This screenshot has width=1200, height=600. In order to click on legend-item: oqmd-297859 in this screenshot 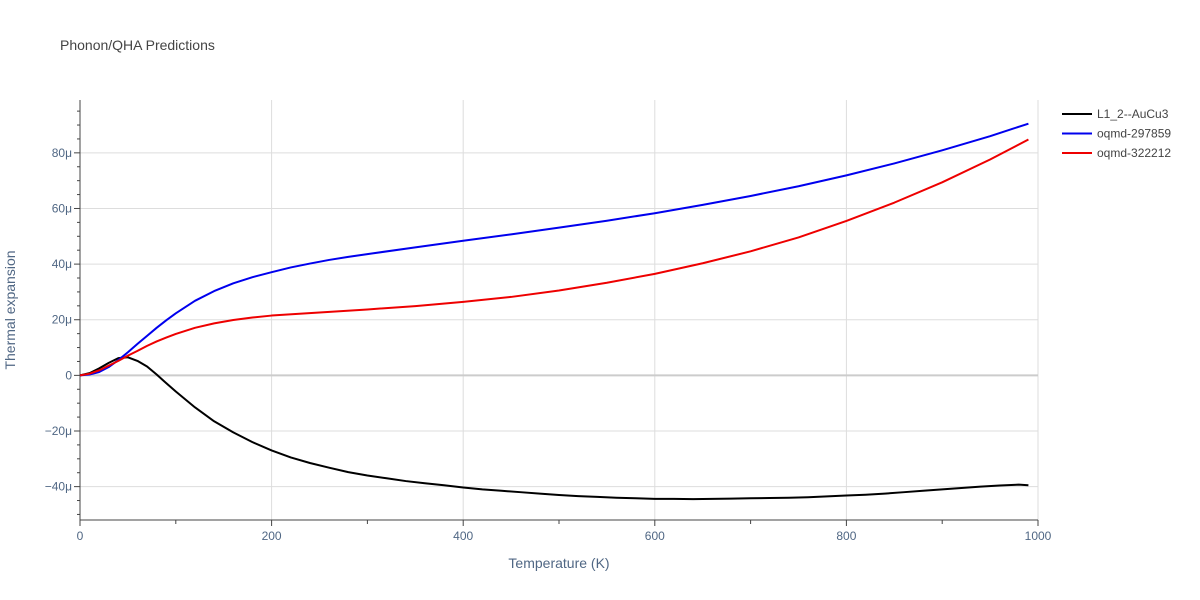, I will do `click(1116, 134)`.